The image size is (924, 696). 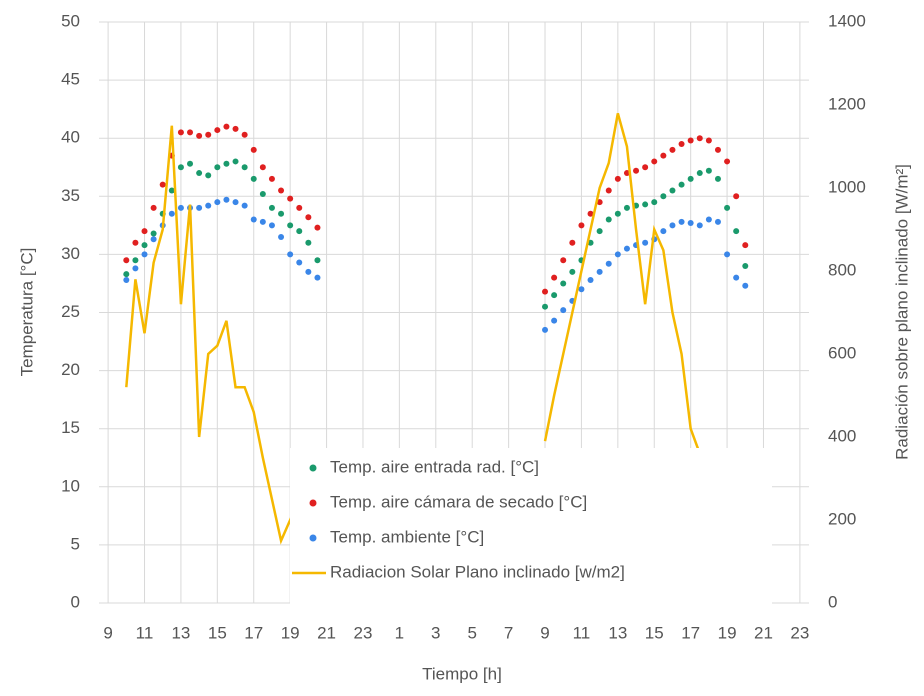 I want to click on legend-label: Temp. aire cámara de secado [°C], so click(x=458, y=501).